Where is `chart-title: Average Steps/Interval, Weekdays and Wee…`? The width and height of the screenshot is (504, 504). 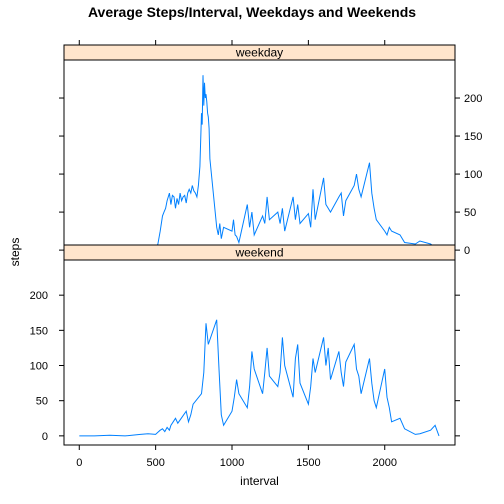 chart-title: Average Steps/Interval, Weekdays and Wee… is located at coordinates (252, 12).